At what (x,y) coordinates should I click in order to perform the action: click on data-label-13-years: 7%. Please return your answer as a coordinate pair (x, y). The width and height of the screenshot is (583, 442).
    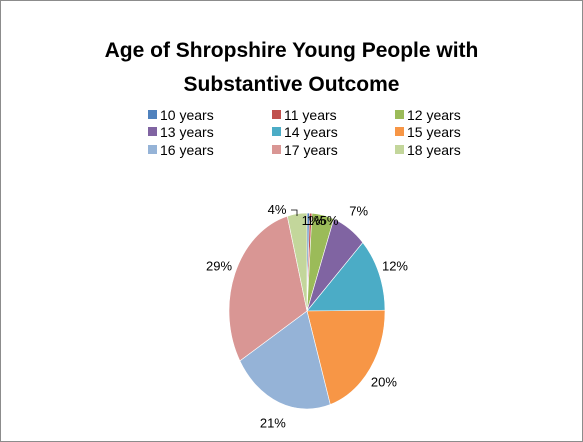
    Looking at the image, I should click on (358, 211).